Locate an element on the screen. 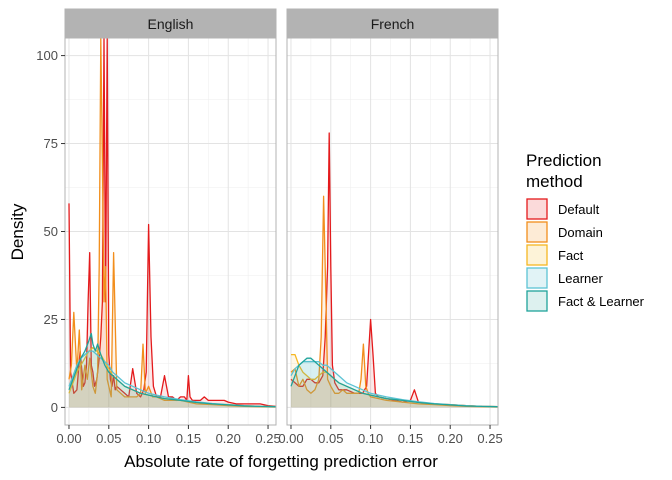  y-axis-title: Density is located at coordinates (17, 231).